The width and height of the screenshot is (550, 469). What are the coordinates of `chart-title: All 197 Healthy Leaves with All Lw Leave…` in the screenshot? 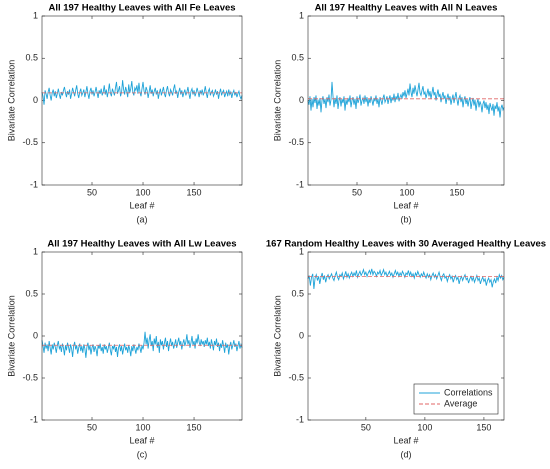 It's located at (141, 244).